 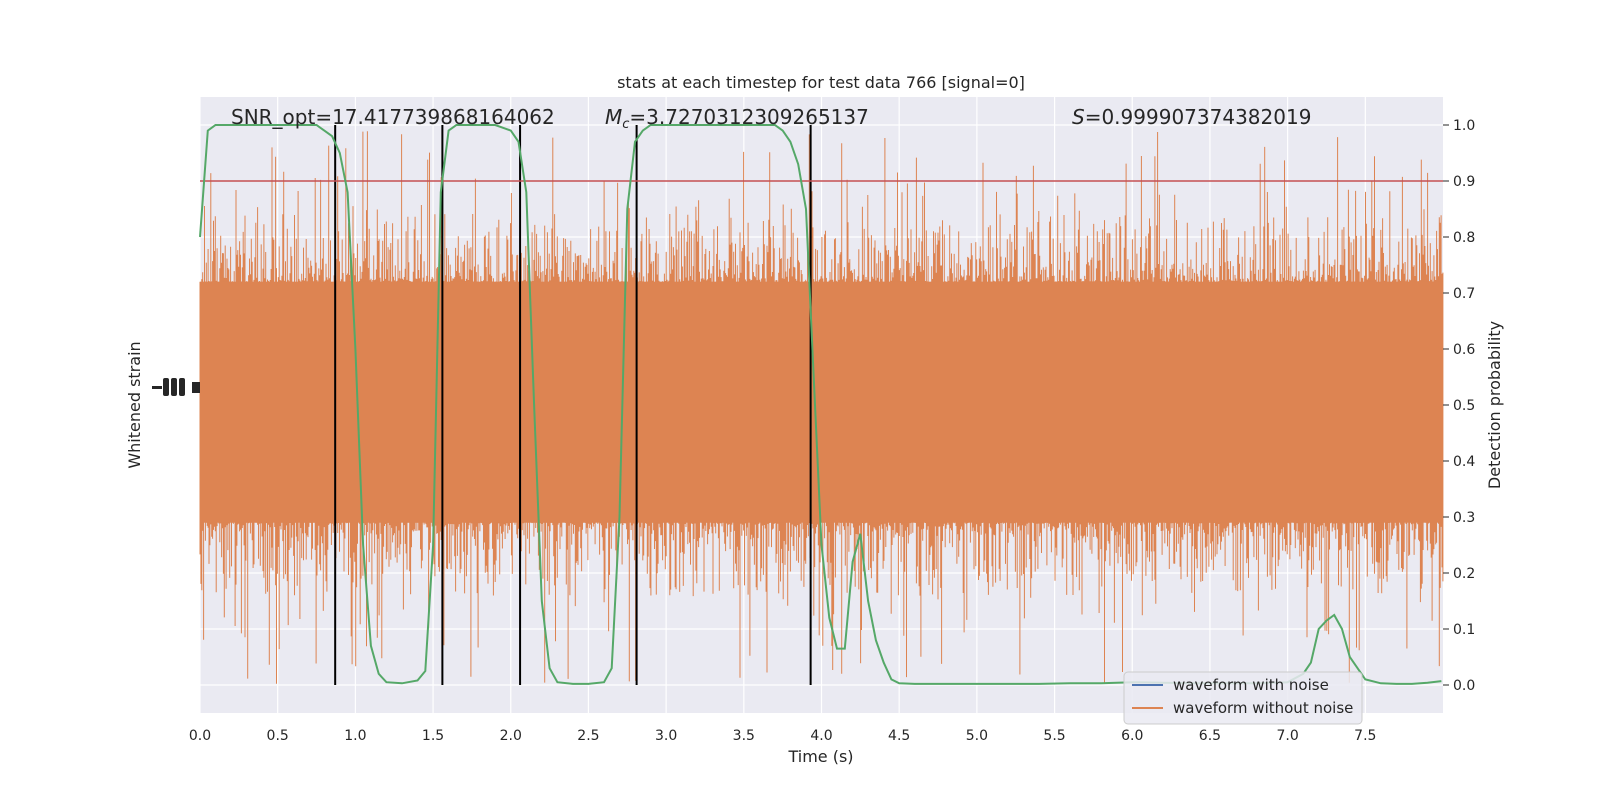 What do you see at coordinates (1464, 518) in the screenshot?
I see `y-tick-label: 0.3` at bounding box center [1464, 518].